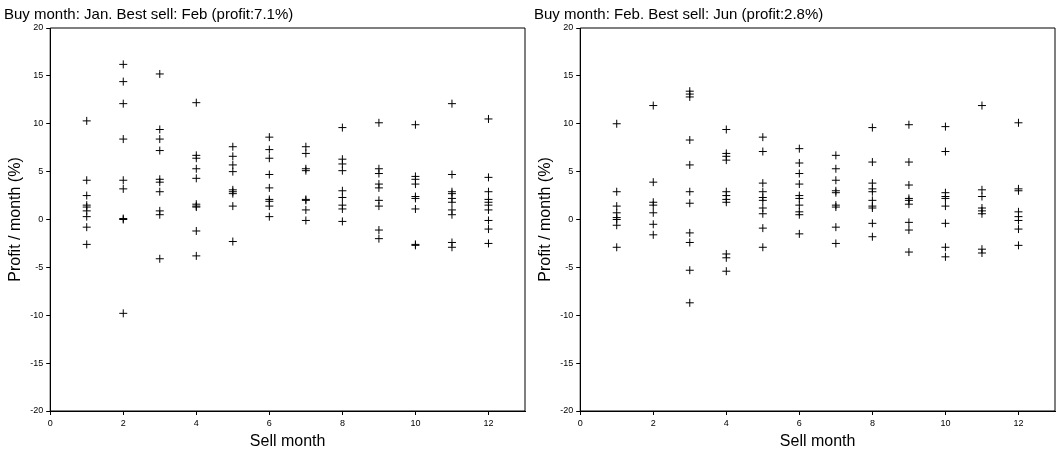 The image size is (1061, 451). I want to click on chart-title: Buy month: Feb. Best sell: Jun (profit:2.8%), so click(679, 14).